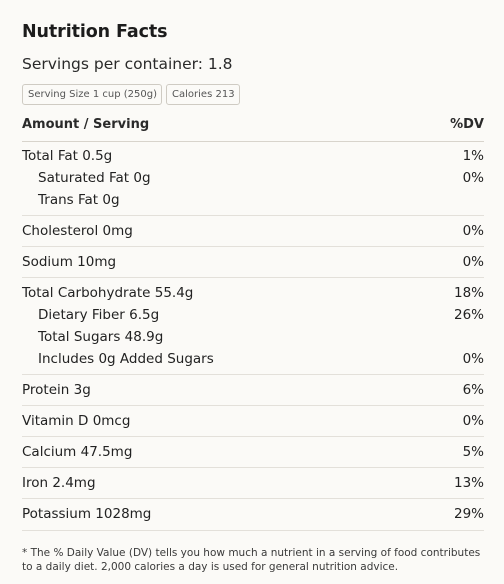  What do you see at coordinates (253, 262) in the screenshot?
I see `nutrient-row-sodium: Sodium 10mg 0%` at bounding box center [253, 262].